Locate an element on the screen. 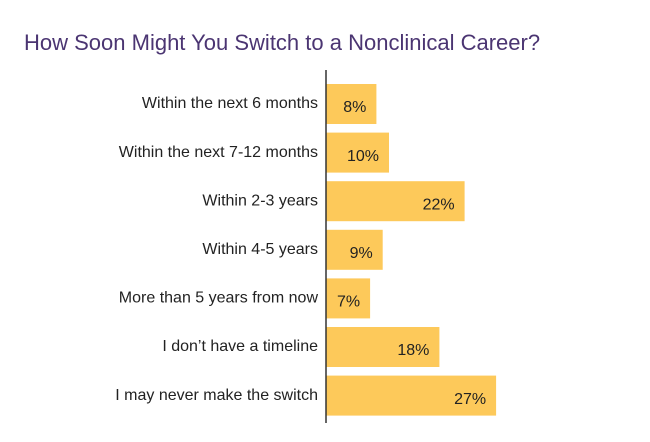  category-label: Within the next 7-12 months is located at coordinates (218, 152).